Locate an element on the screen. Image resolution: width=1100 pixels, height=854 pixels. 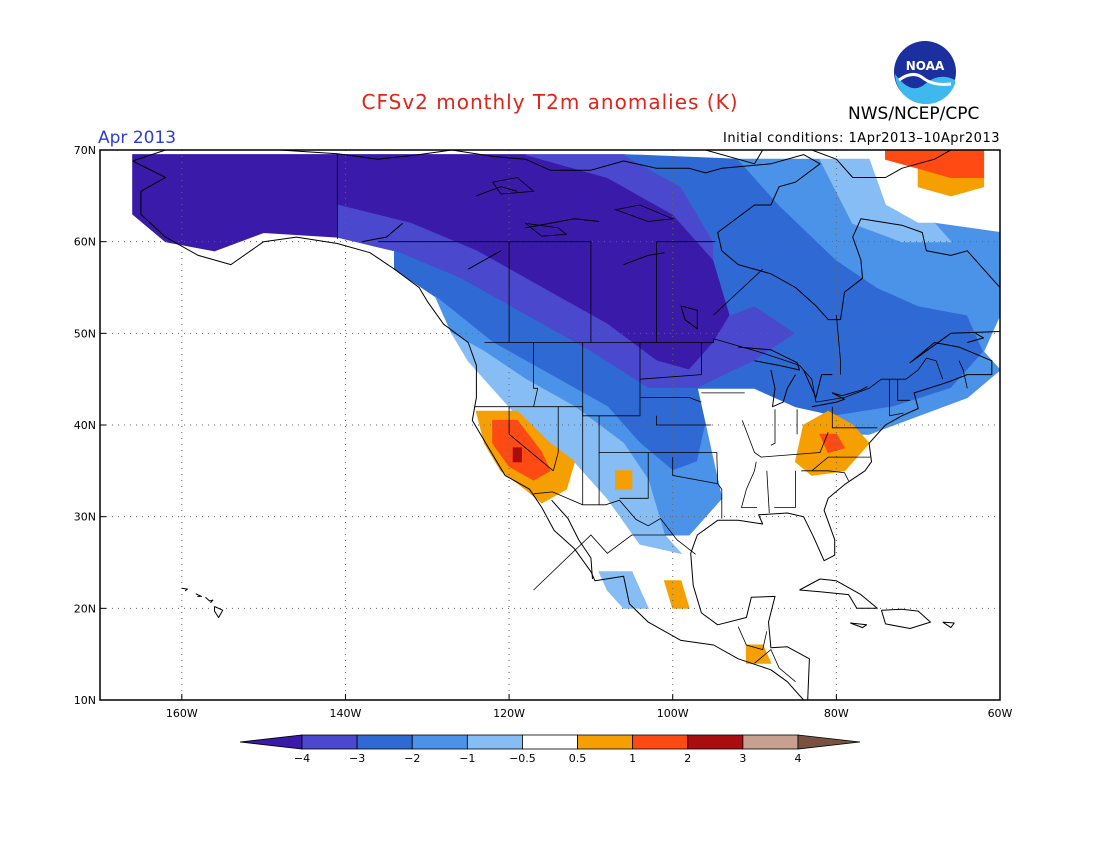
colorbar-label: −3 is located at coordinates (357, 758).